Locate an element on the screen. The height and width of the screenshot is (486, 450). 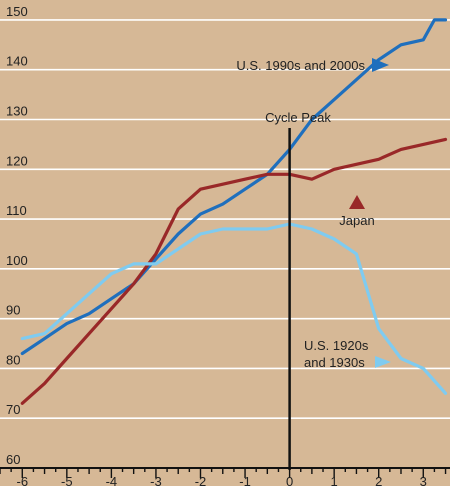
x-tick-label: 0 is located at coordinates (289, 480).